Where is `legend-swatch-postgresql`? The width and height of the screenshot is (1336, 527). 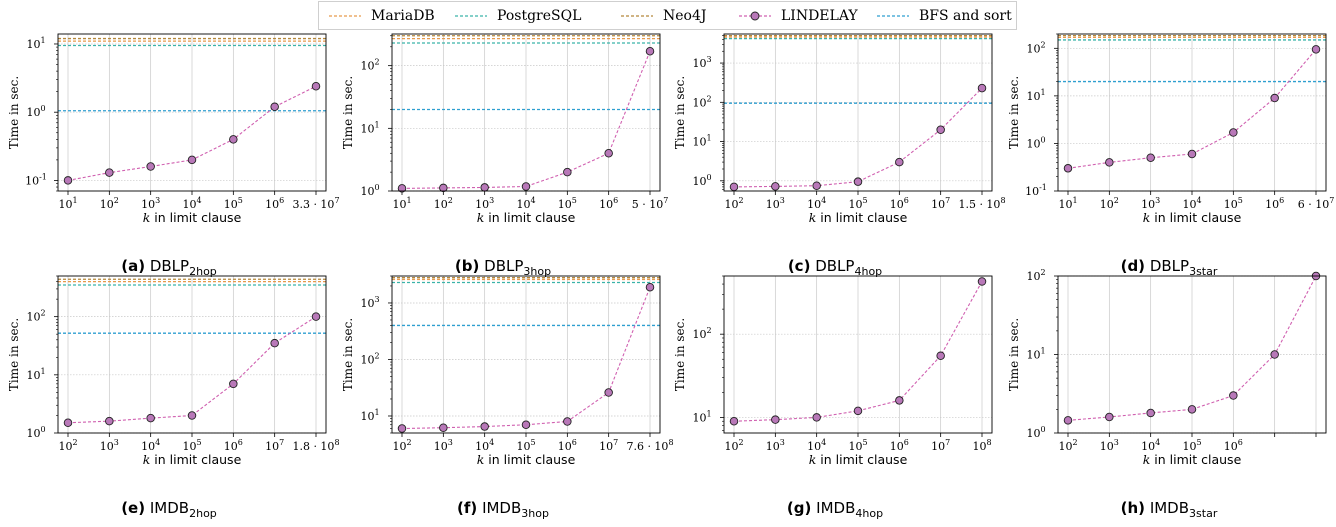 legend-swatch-postgresql is located at coordinates (471, 16).